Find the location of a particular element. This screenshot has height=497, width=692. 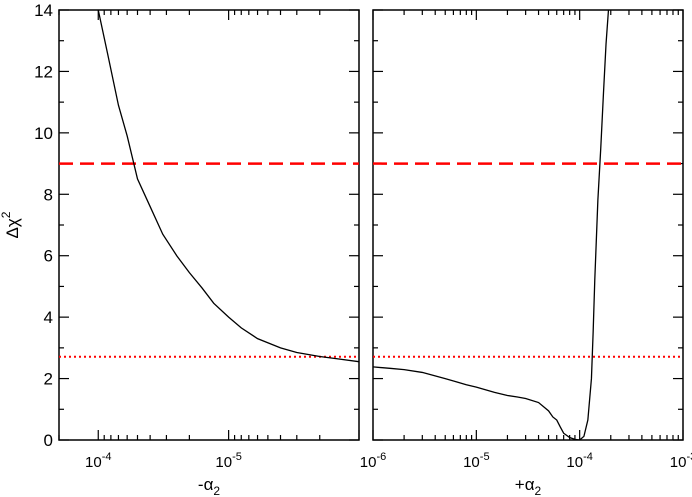

x-axis-label-base: -α is located at coordinates (206, 484).